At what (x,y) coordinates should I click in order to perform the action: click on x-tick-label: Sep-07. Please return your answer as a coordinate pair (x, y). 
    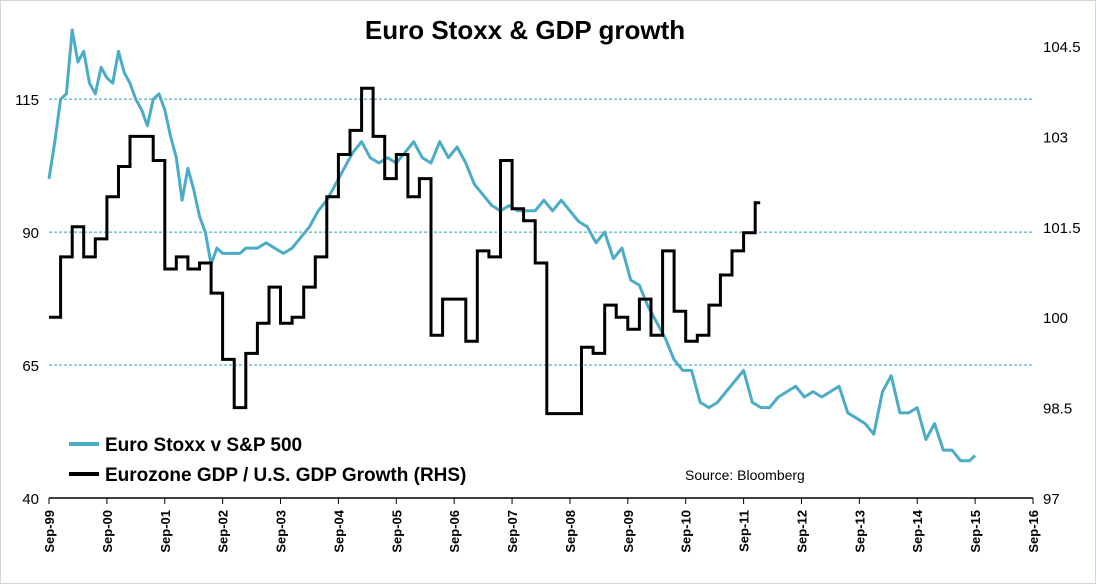
    Looking at the image, I should click on (512, 531).